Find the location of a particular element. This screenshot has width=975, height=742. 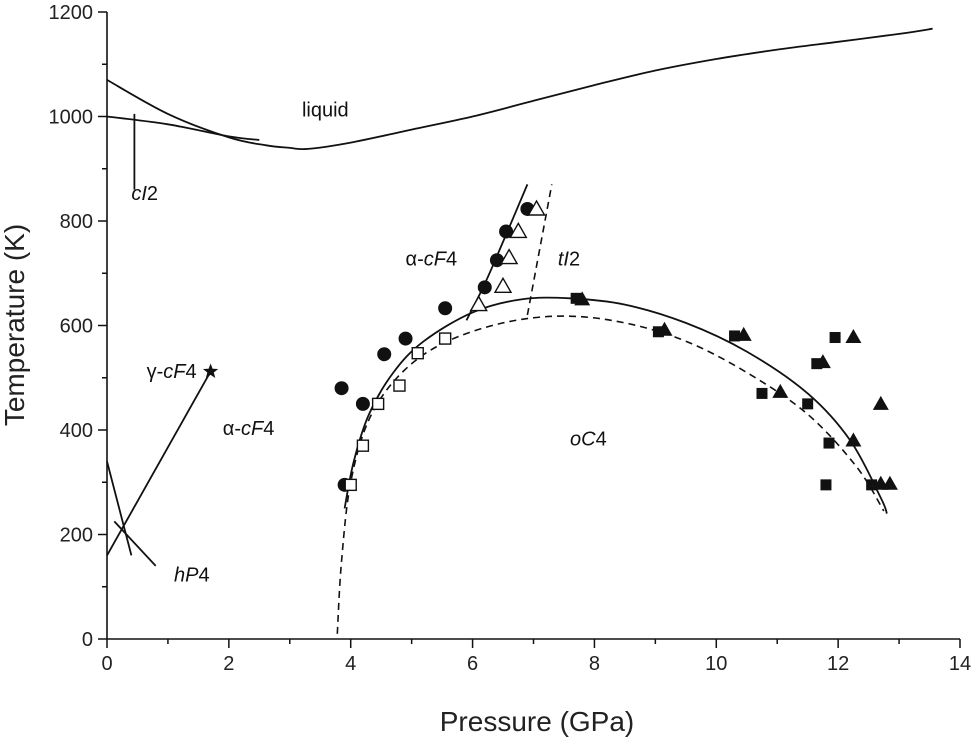

region-label: oC4 is located at coordinates (588, 440).